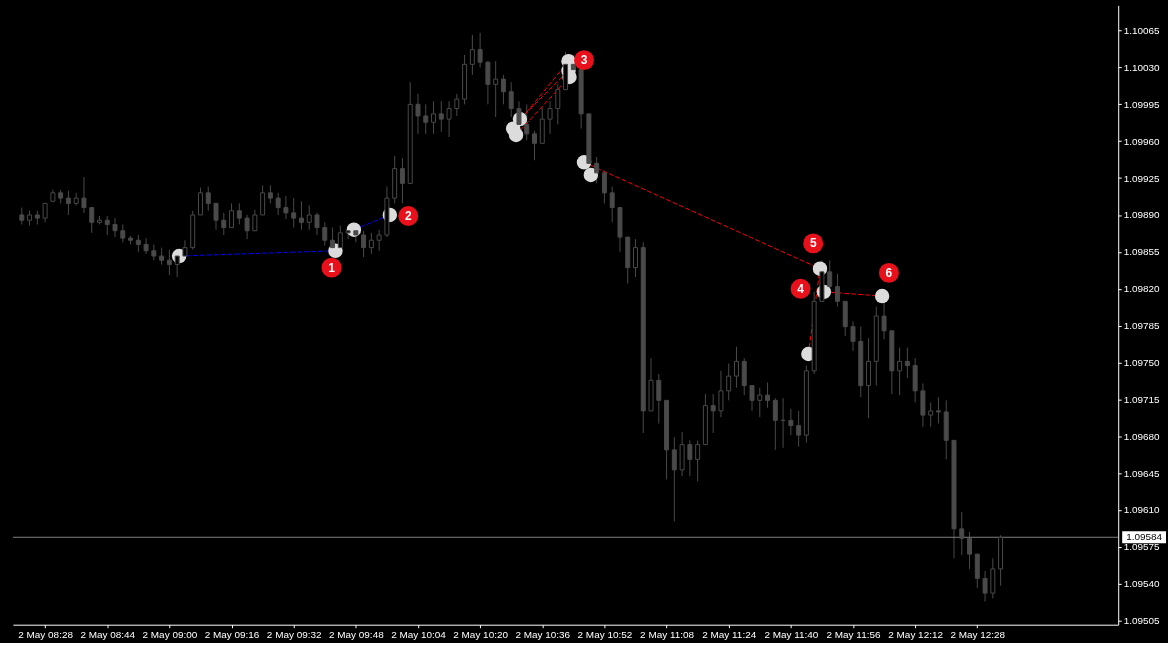 This screenshot has height=650, width=1168. What do you see at coordinates (813, 243) in the screenshot?
I see `annotation: 5` at bounding box center [813, 243].